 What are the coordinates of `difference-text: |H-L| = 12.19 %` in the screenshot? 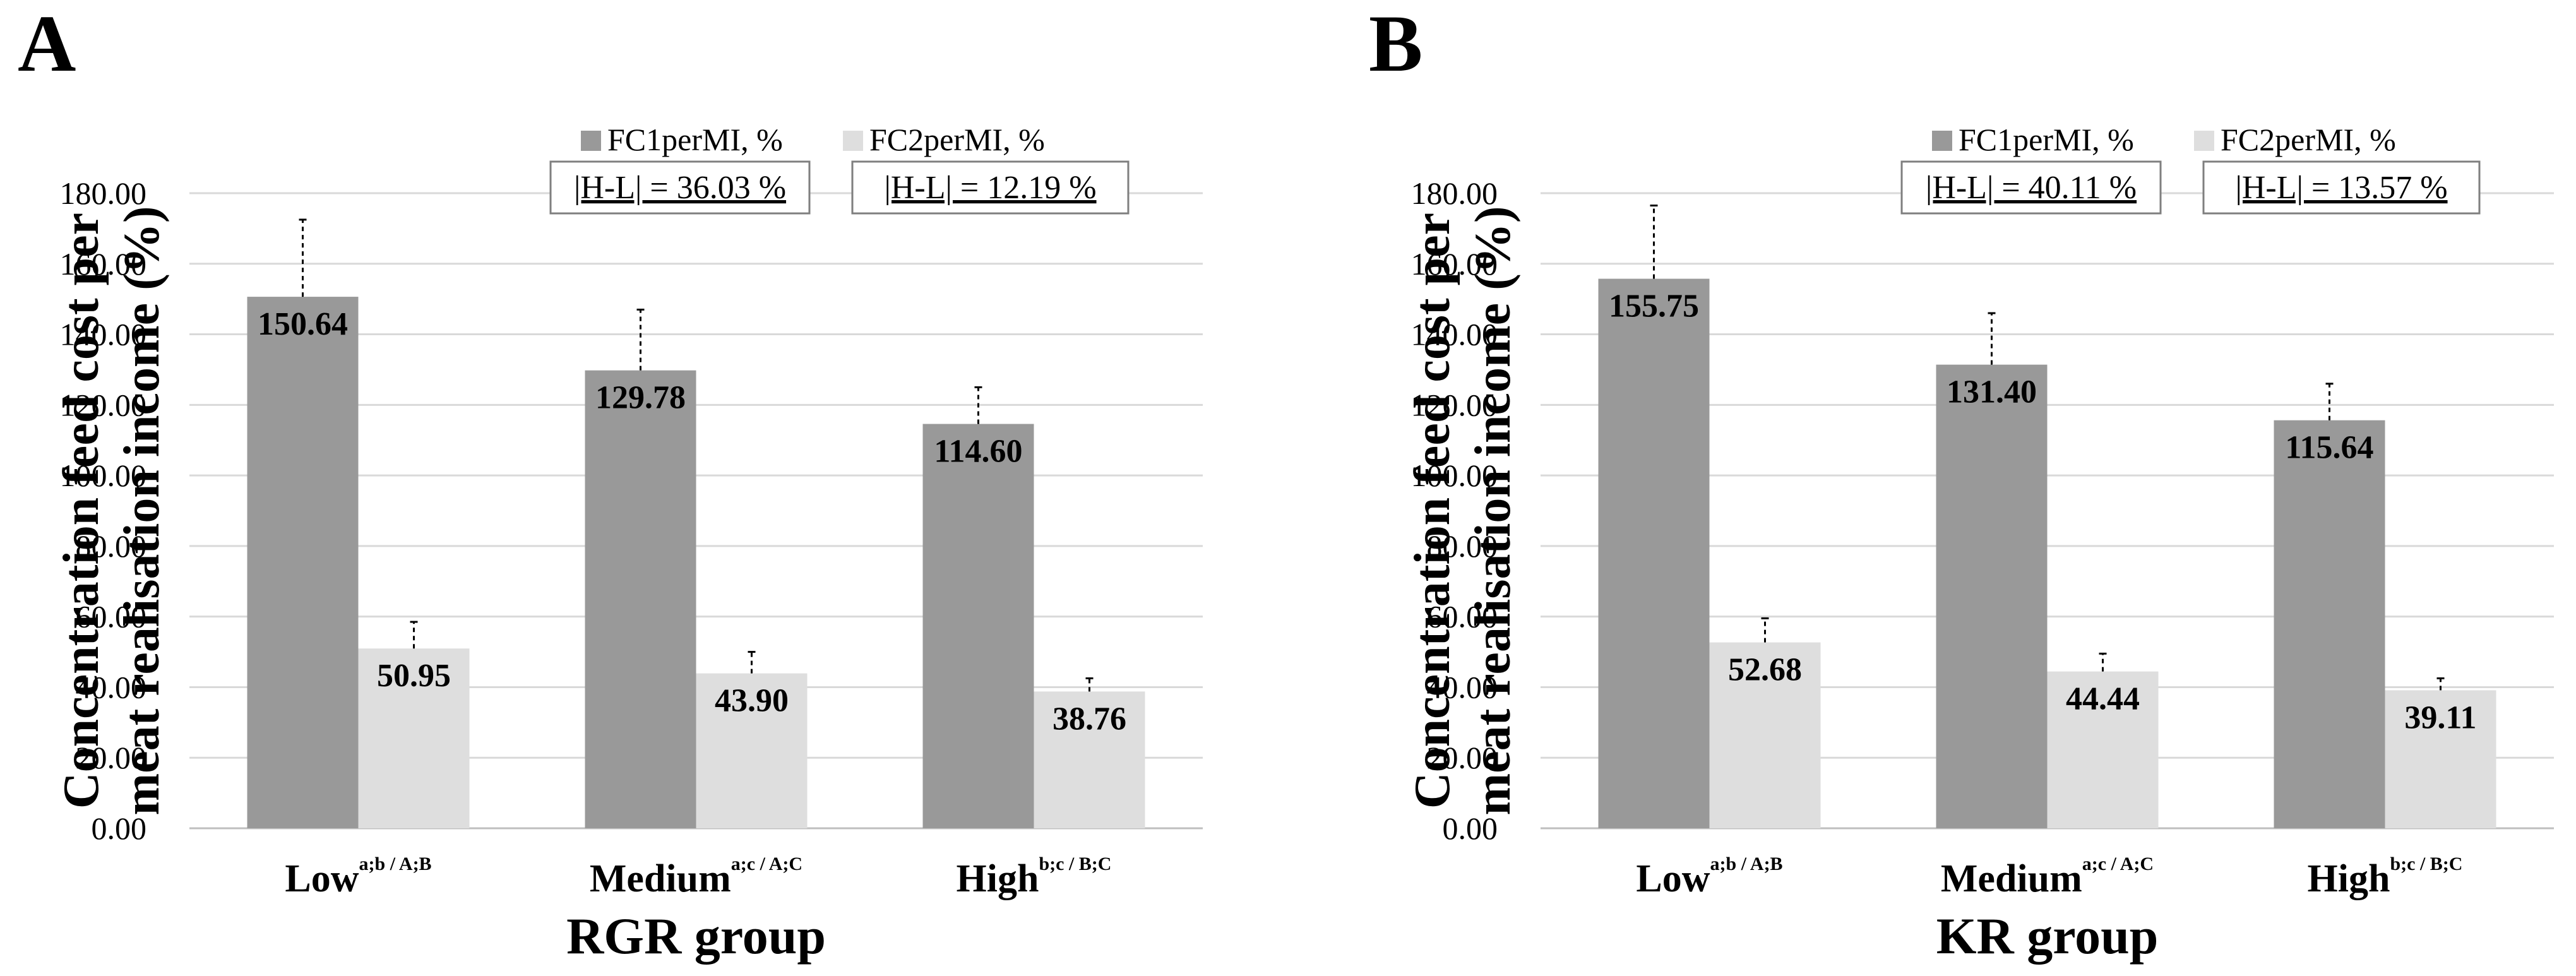 It's located at (990, 188).